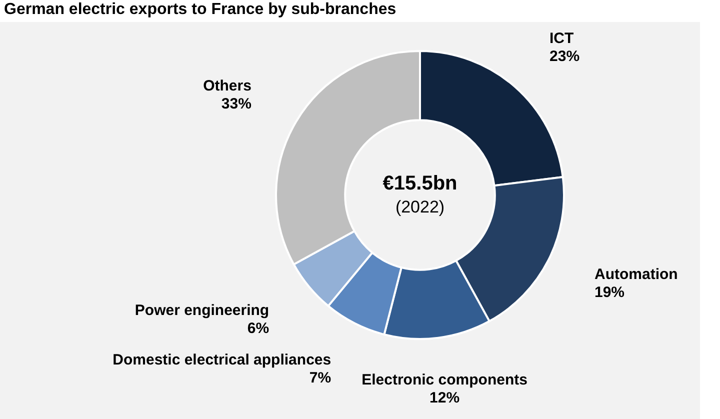 The height and width of the screenshot is (419, 720). I want to click on data-label: 6%, so click(258, 328).